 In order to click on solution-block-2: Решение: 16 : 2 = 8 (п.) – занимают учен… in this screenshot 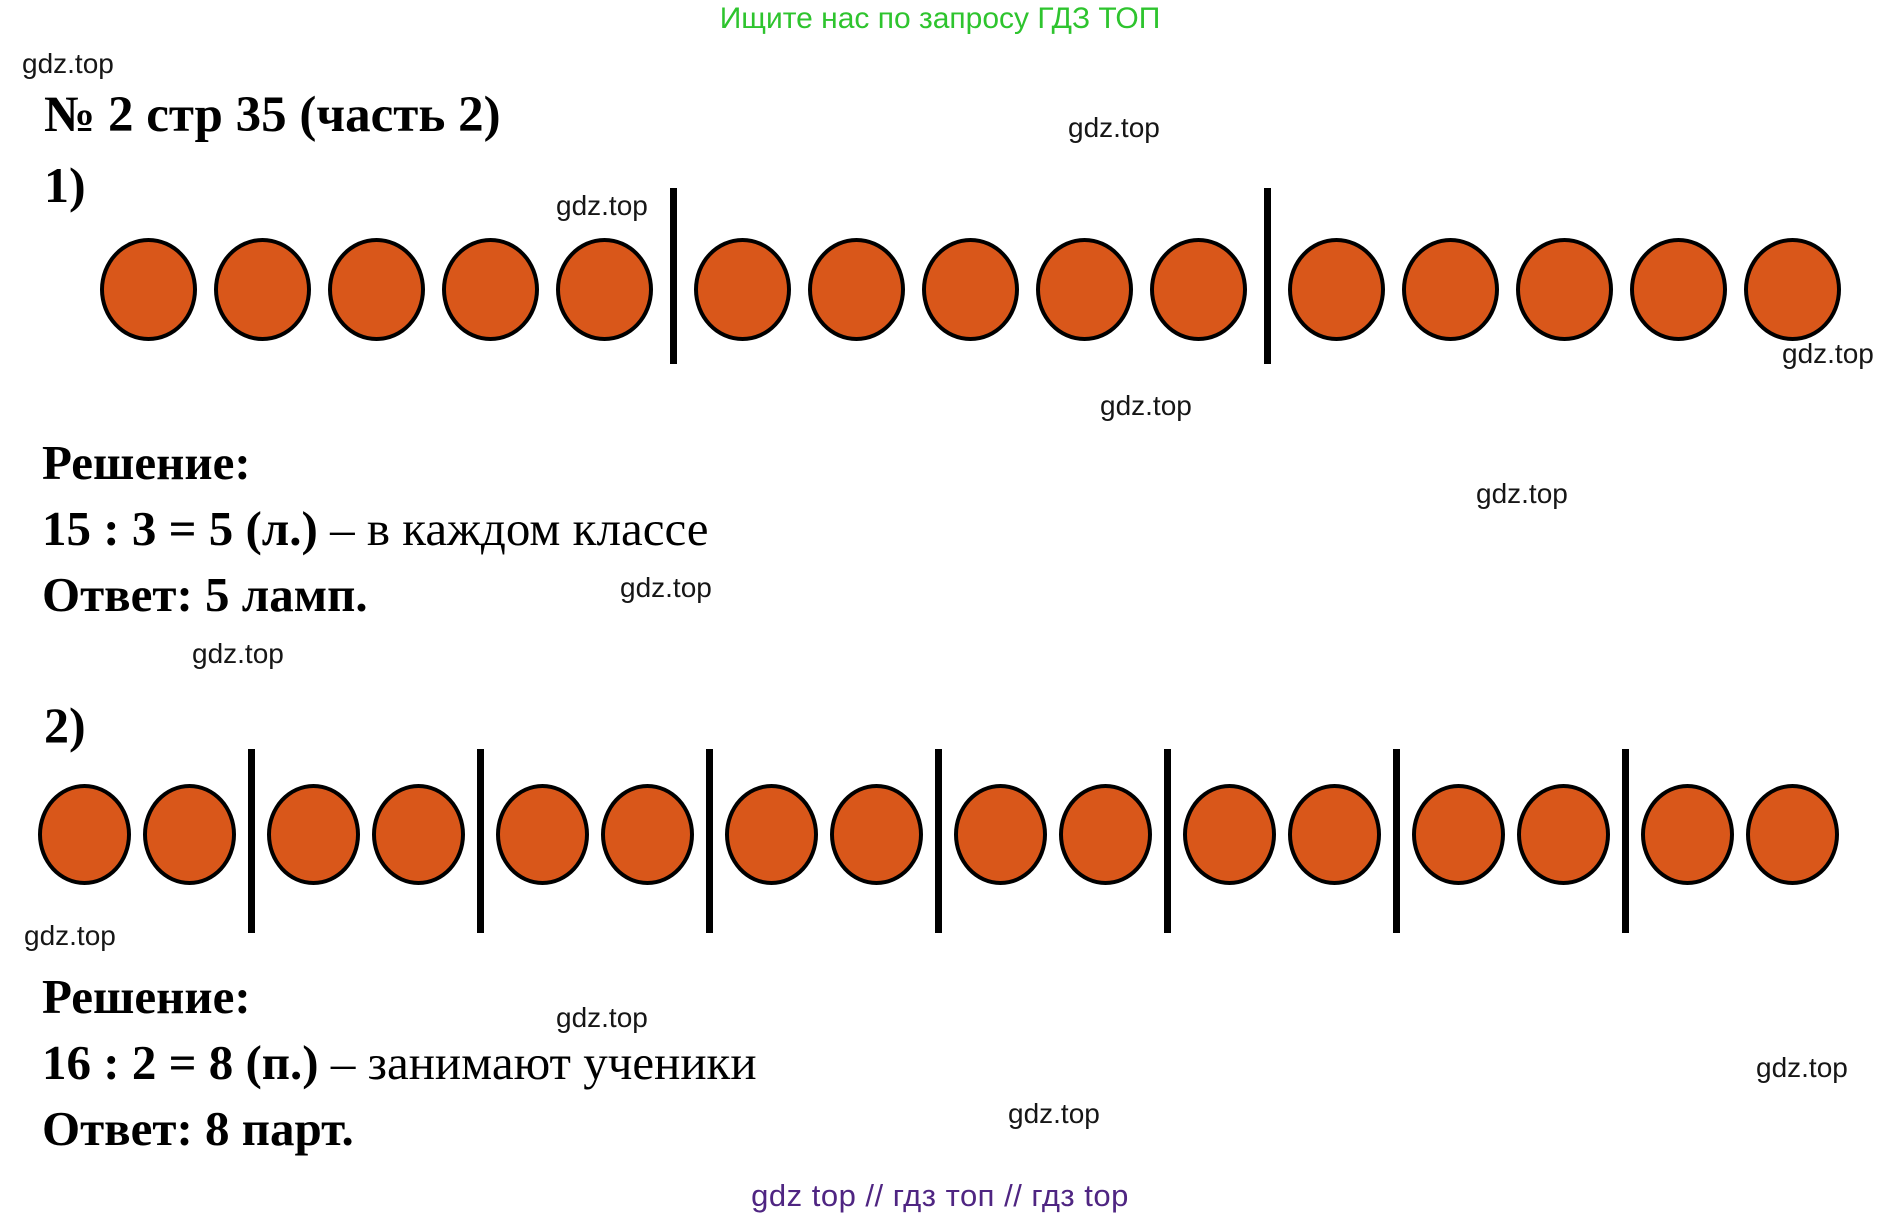, I will do `click(399, 1063)`.